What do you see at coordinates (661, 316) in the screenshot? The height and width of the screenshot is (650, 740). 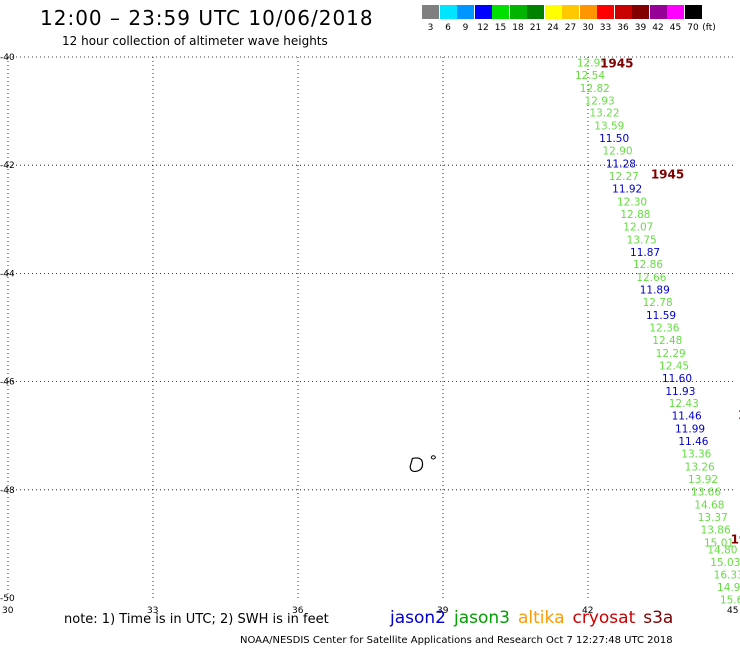 I see `swh-value: 11.59` at bounding box center [661, 316].